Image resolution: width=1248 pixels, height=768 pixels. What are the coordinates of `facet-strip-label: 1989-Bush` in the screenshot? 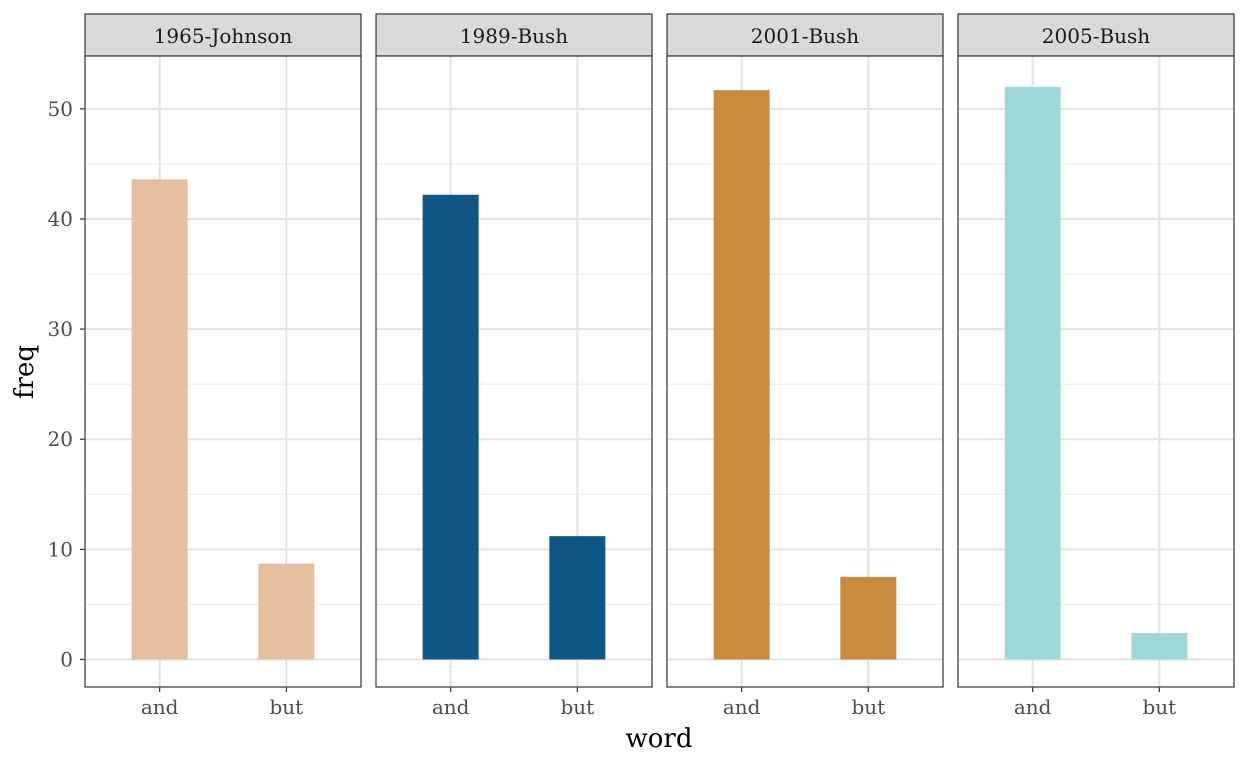 It's located at (514, 36).